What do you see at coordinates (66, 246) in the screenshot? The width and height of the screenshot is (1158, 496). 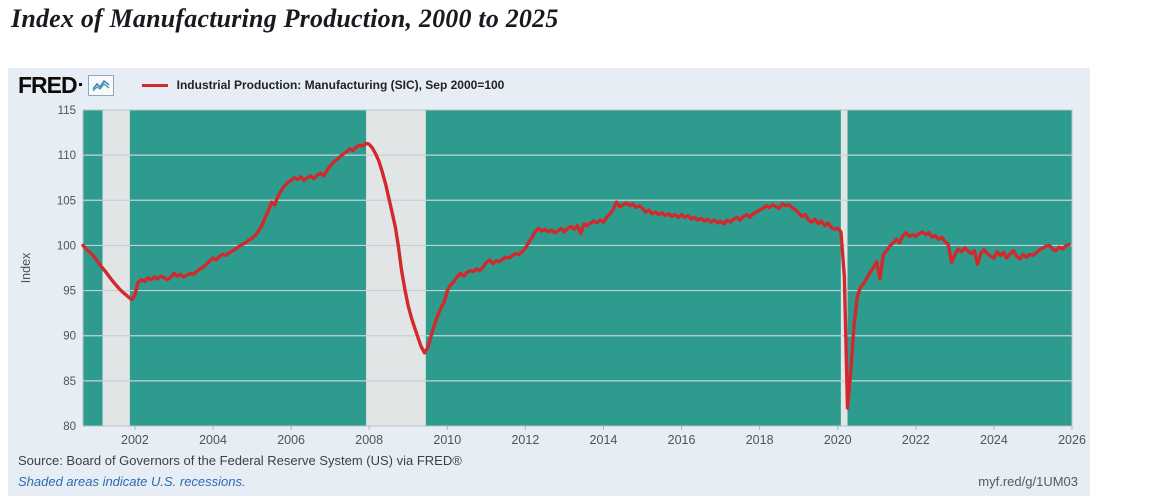 I see `y-axis-tick-label: 100` at bounding box center [66, 246].